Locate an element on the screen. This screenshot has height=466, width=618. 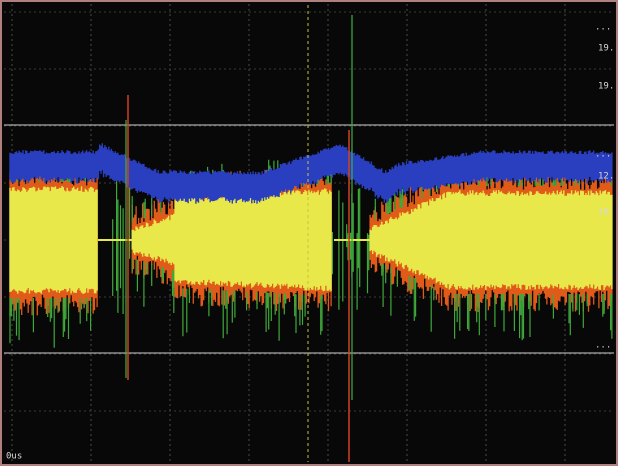
time-label: 0us is located at coordinates (14, 457).